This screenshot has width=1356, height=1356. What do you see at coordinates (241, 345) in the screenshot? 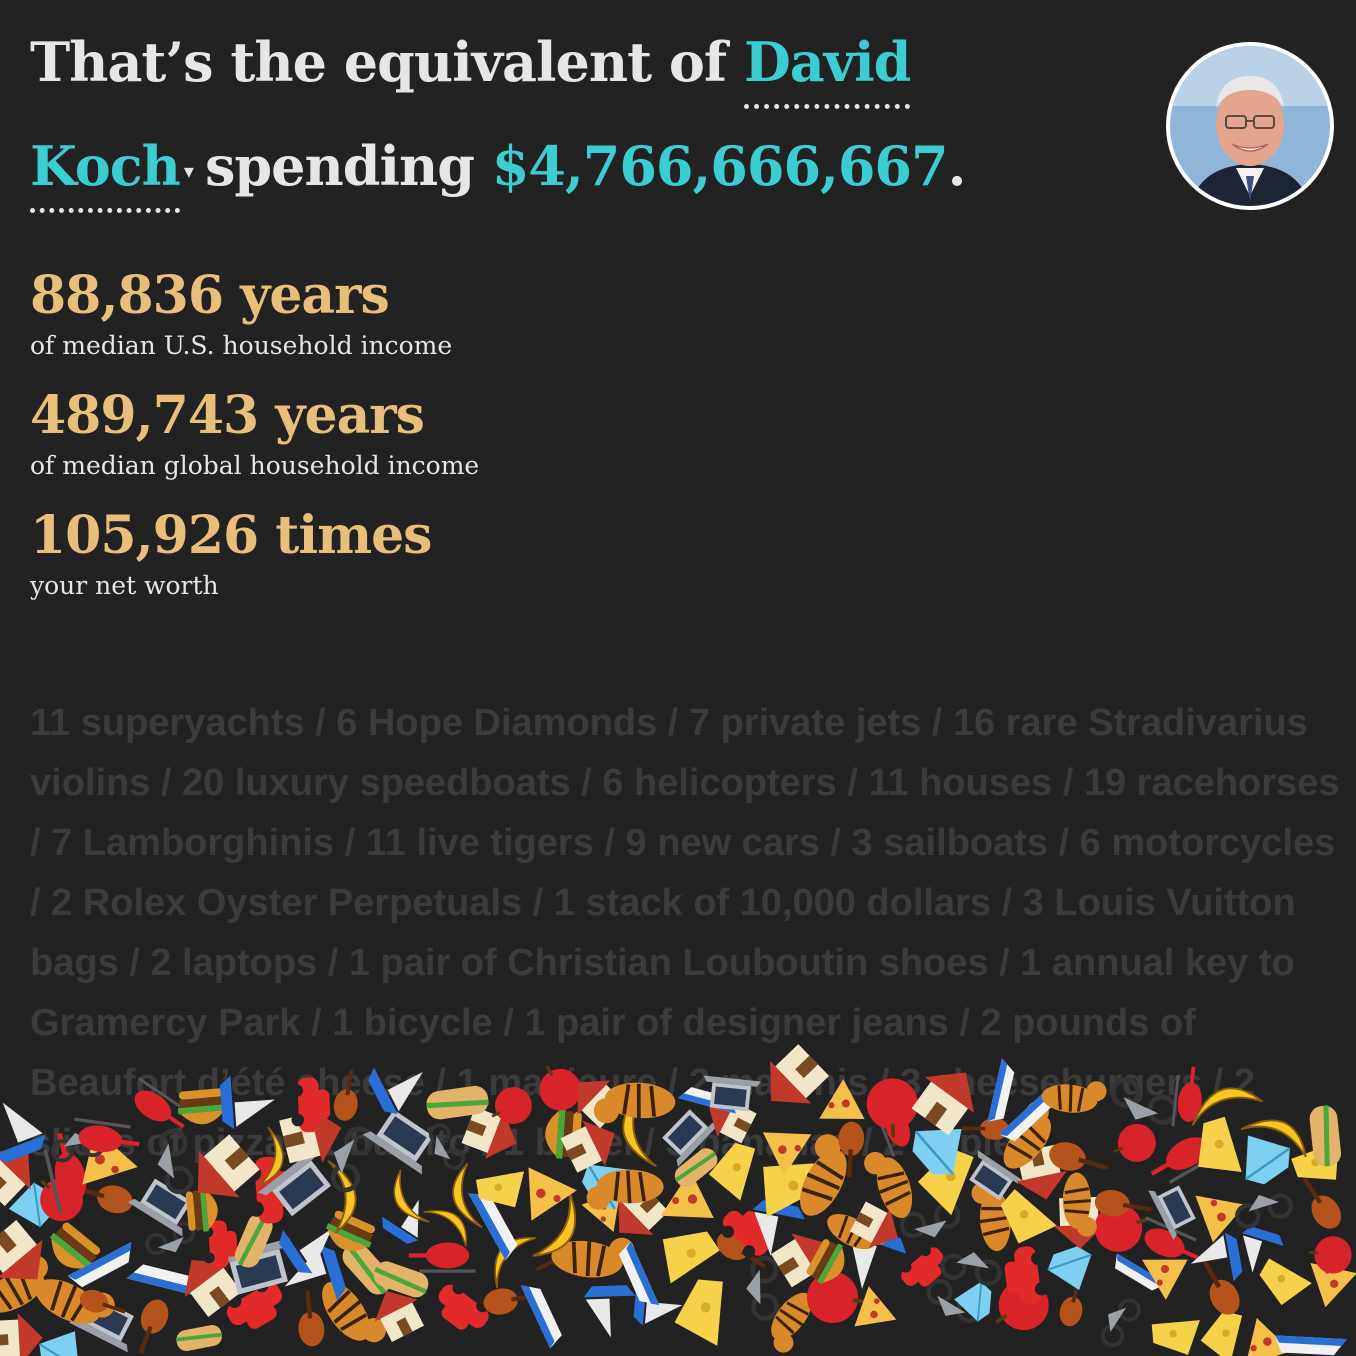
I see `stat-label: of median U.S. household income` at bounding box center [241, 345].